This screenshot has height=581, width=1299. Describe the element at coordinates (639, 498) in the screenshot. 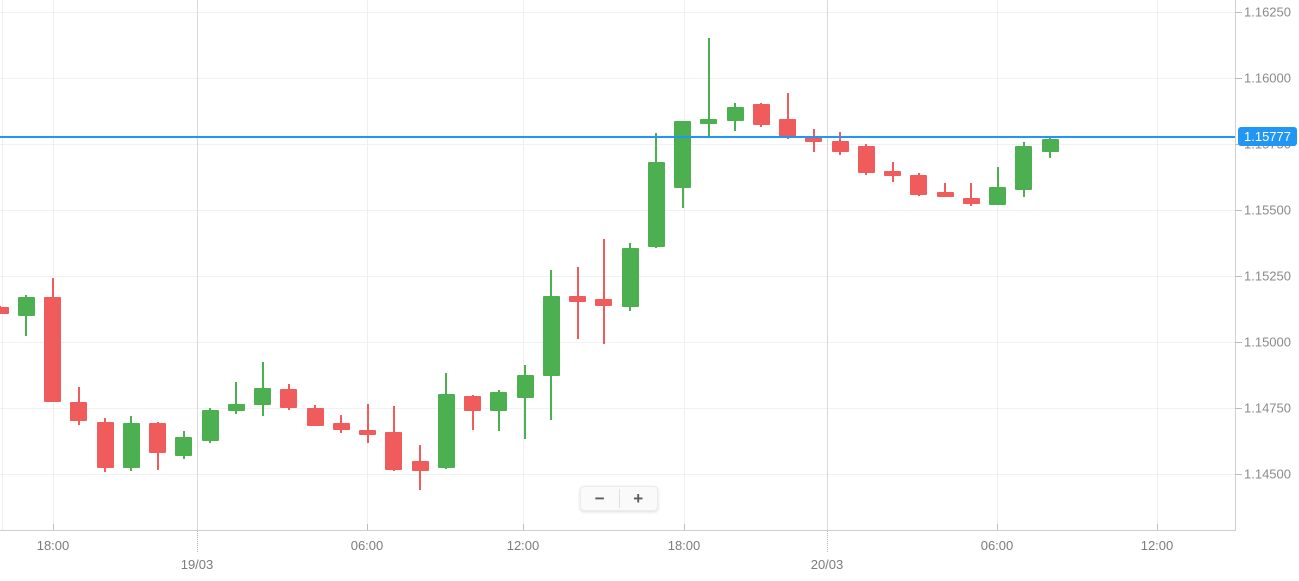

I see `zoom-in-button: +` at that location.